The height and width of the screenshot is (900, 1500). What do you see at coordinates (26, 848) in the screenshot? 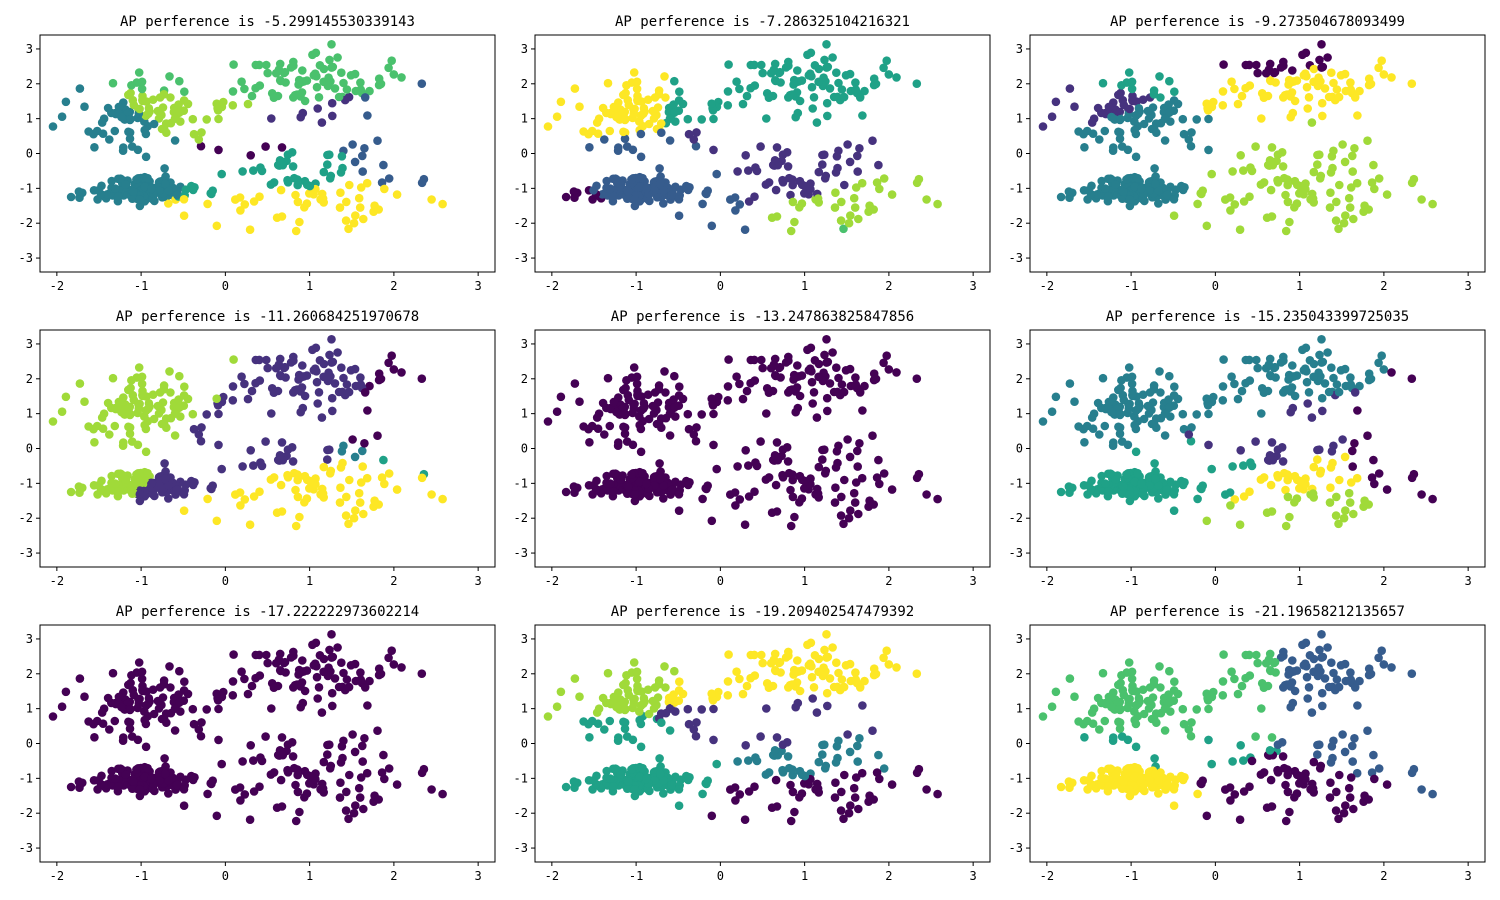
I see `y-tick-label: -3` at bounding box center [26, 848].